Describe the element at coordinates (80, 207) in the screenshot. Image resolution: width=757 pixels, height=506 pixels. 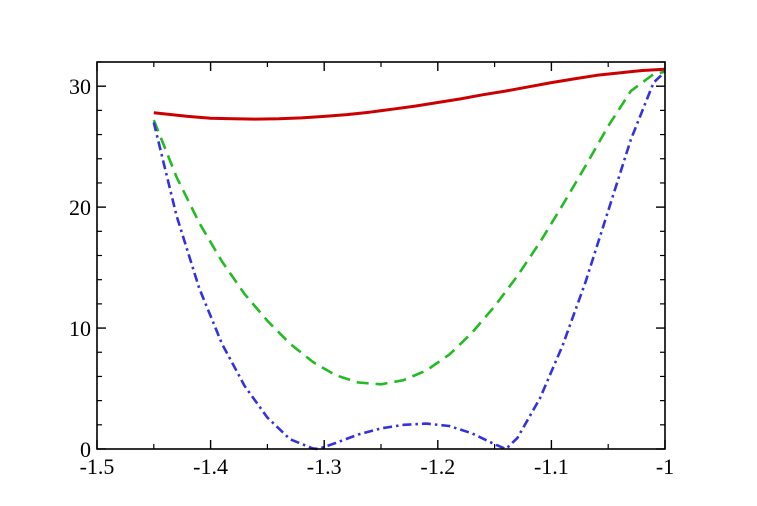
I see `y-tick-label: 20` at that location.